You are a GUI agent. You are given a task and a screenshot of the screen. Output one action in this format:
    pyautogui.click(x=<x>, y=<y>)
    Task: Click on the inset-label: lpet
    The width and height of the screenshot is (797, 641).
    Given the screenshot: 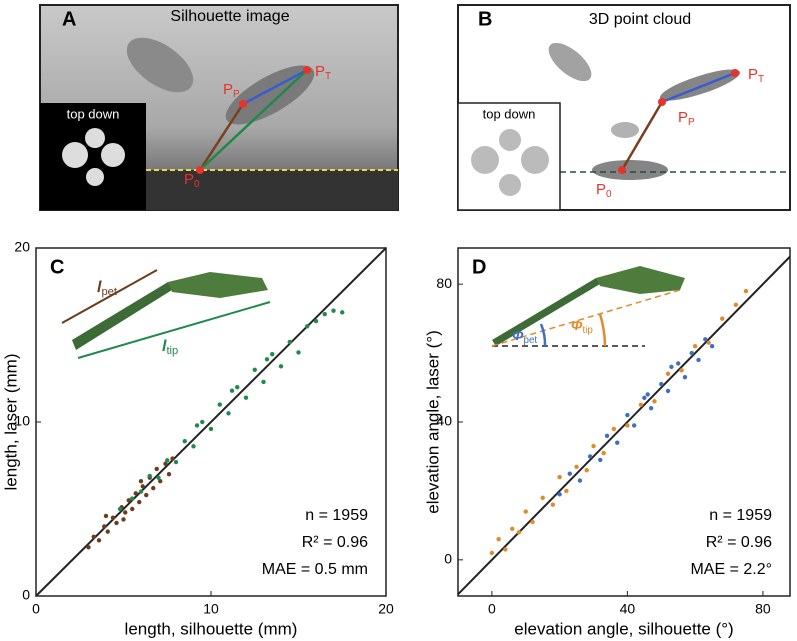 What is the action you would take?
    pyautogui.click(x=107, y=288)
    